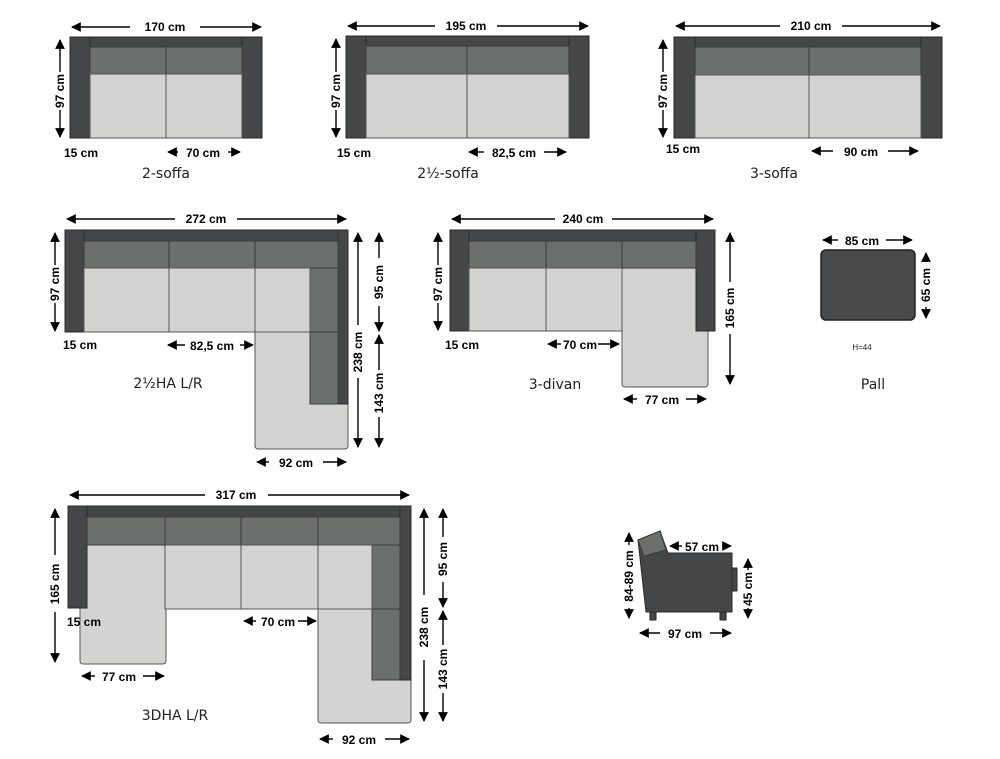  I want to click on model-name: 3-divan, so click(555, 385).